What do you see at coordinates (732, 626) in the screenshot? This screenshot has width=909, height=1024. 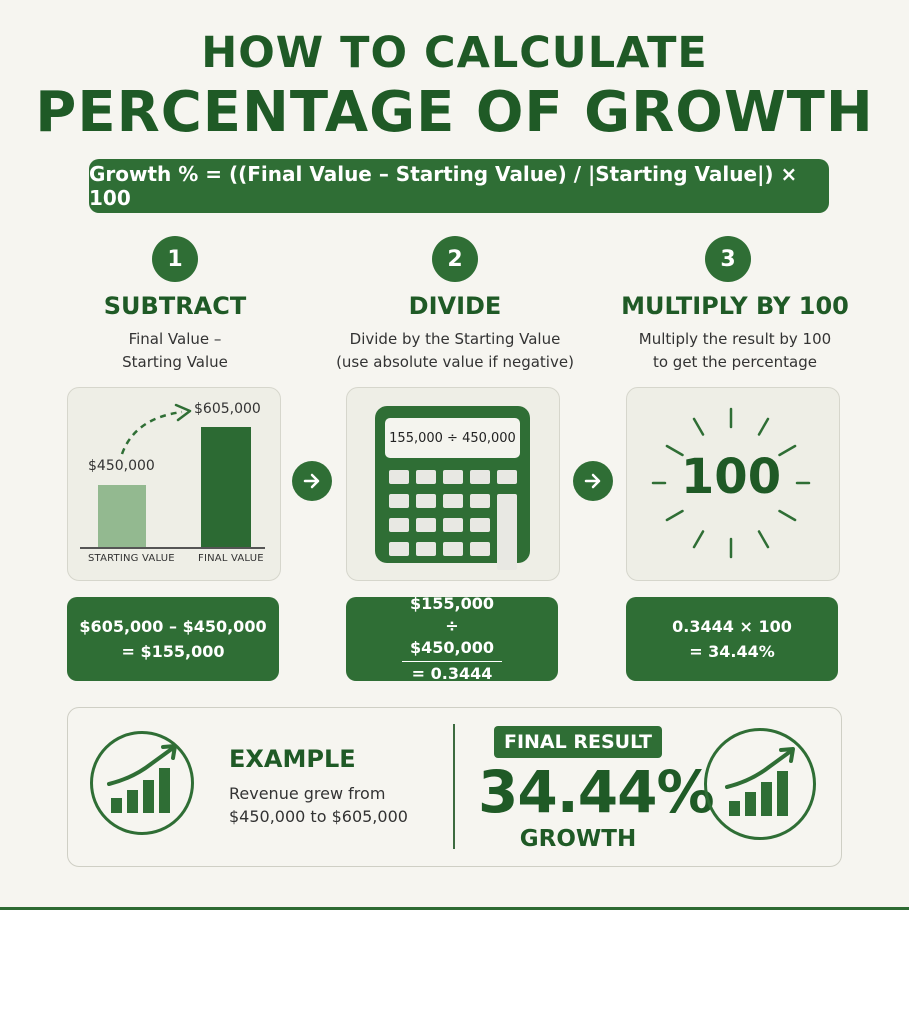 I see `step-3-result-line: 0.3444 × 100` at bounding box center [732, 626].